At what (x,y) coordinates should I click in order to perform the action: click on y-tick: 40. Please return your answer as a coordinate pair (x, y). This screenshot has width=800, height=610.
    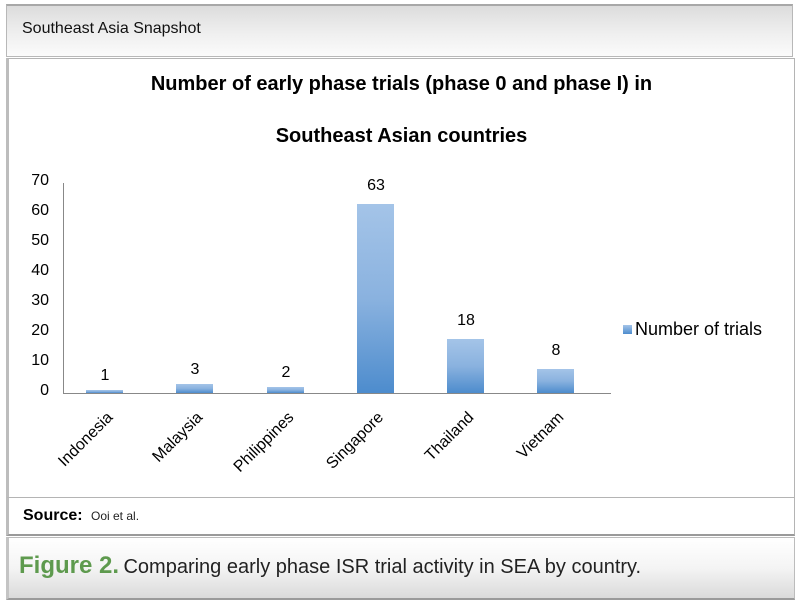
    Looking at the image, I should click on (40, 270).